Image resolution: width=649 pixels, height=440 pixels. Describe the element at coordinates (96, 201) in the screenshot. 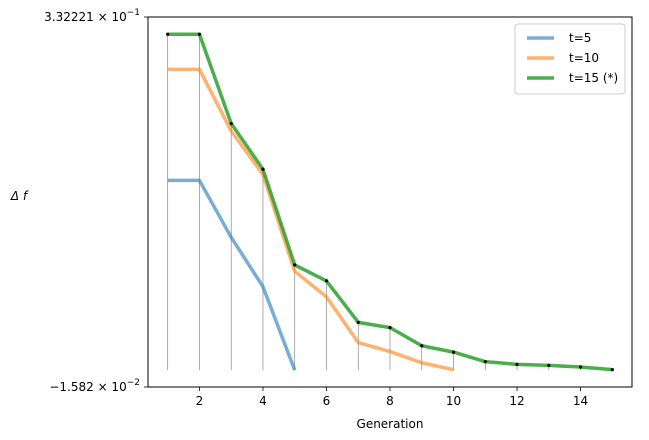

I see `y-axis-ticks: 3.32221 × 10−1 −1.582 × 10−2` at that location.